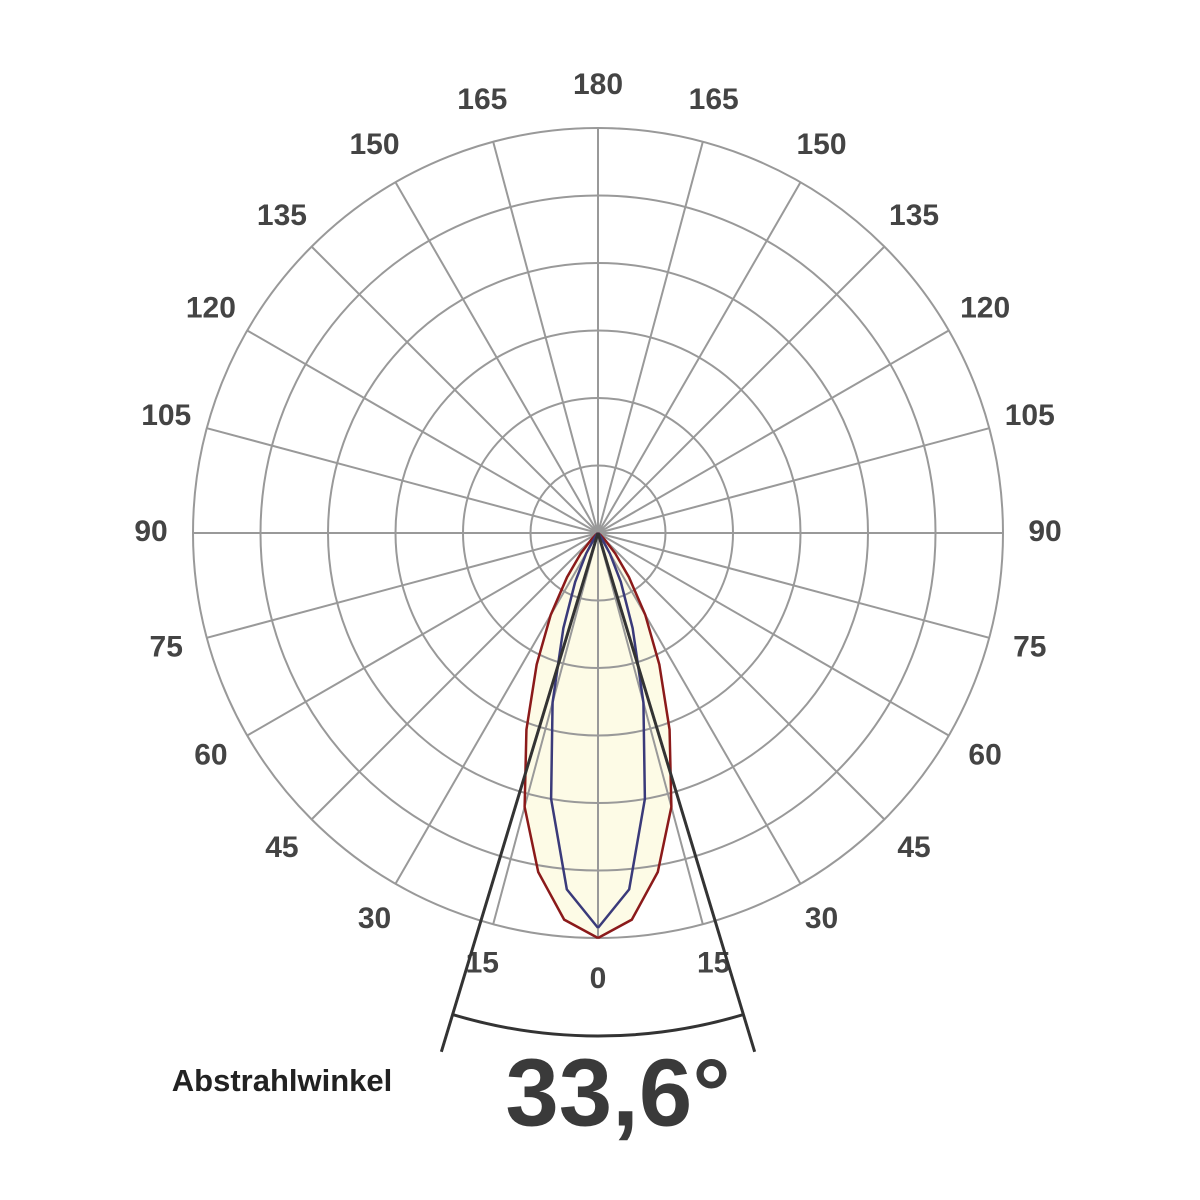 The image size is (1200, 1200). What do you see at coordinates (282, 1080) in the screenshot?
I see `beam-label: Abstrahlwinkel` at bounding box center [282, 1080].